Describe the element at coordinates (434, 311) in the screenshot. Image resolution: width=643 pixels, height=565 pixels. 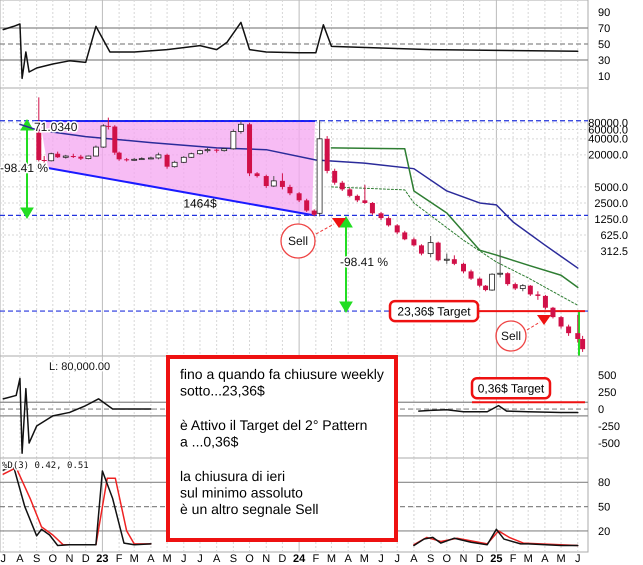
I see `ref-line-label: 23,36$ Target` at that location.